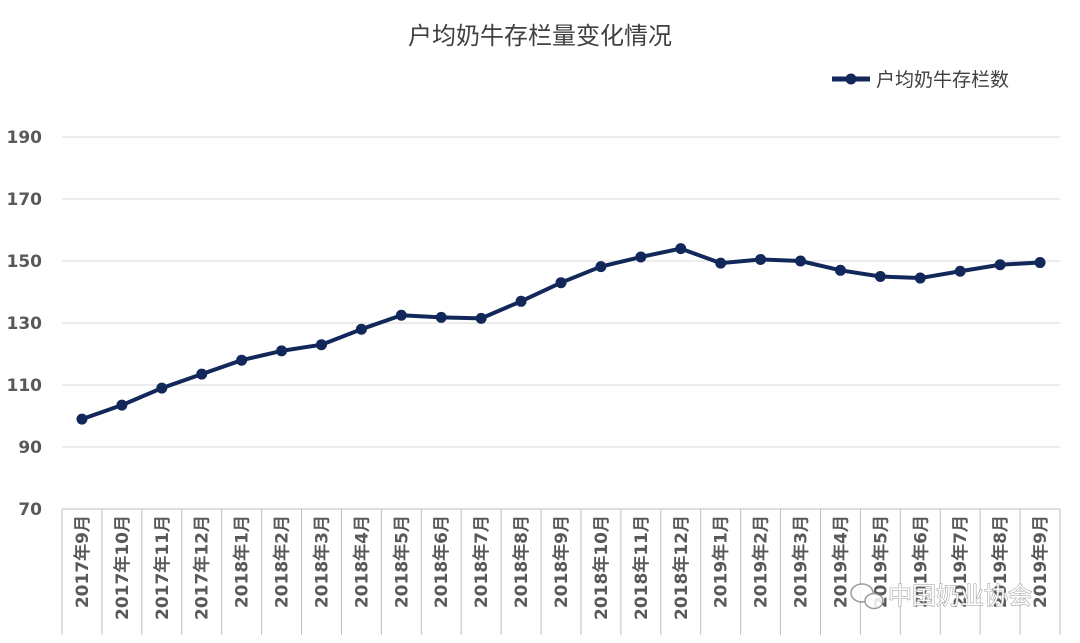 Image resolution: width=1080 pixels, height=643 pixels. I want to click on x-tick-label: 2017年12月, so click(202, 567).